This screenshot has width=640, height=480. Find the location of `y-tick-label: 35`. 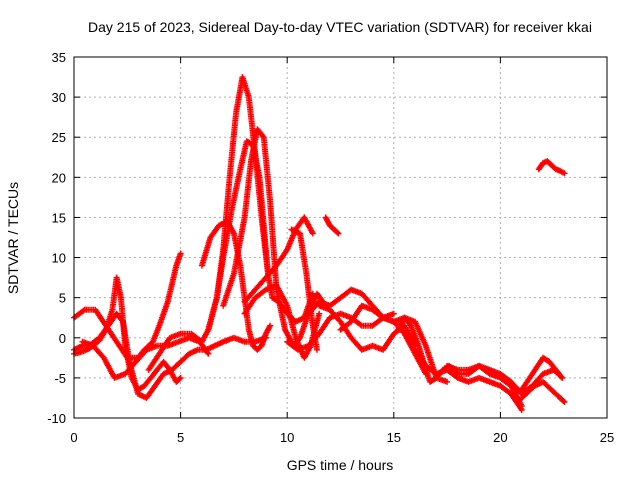

y-tick-label: 35 is located at coordinates (59, 57).